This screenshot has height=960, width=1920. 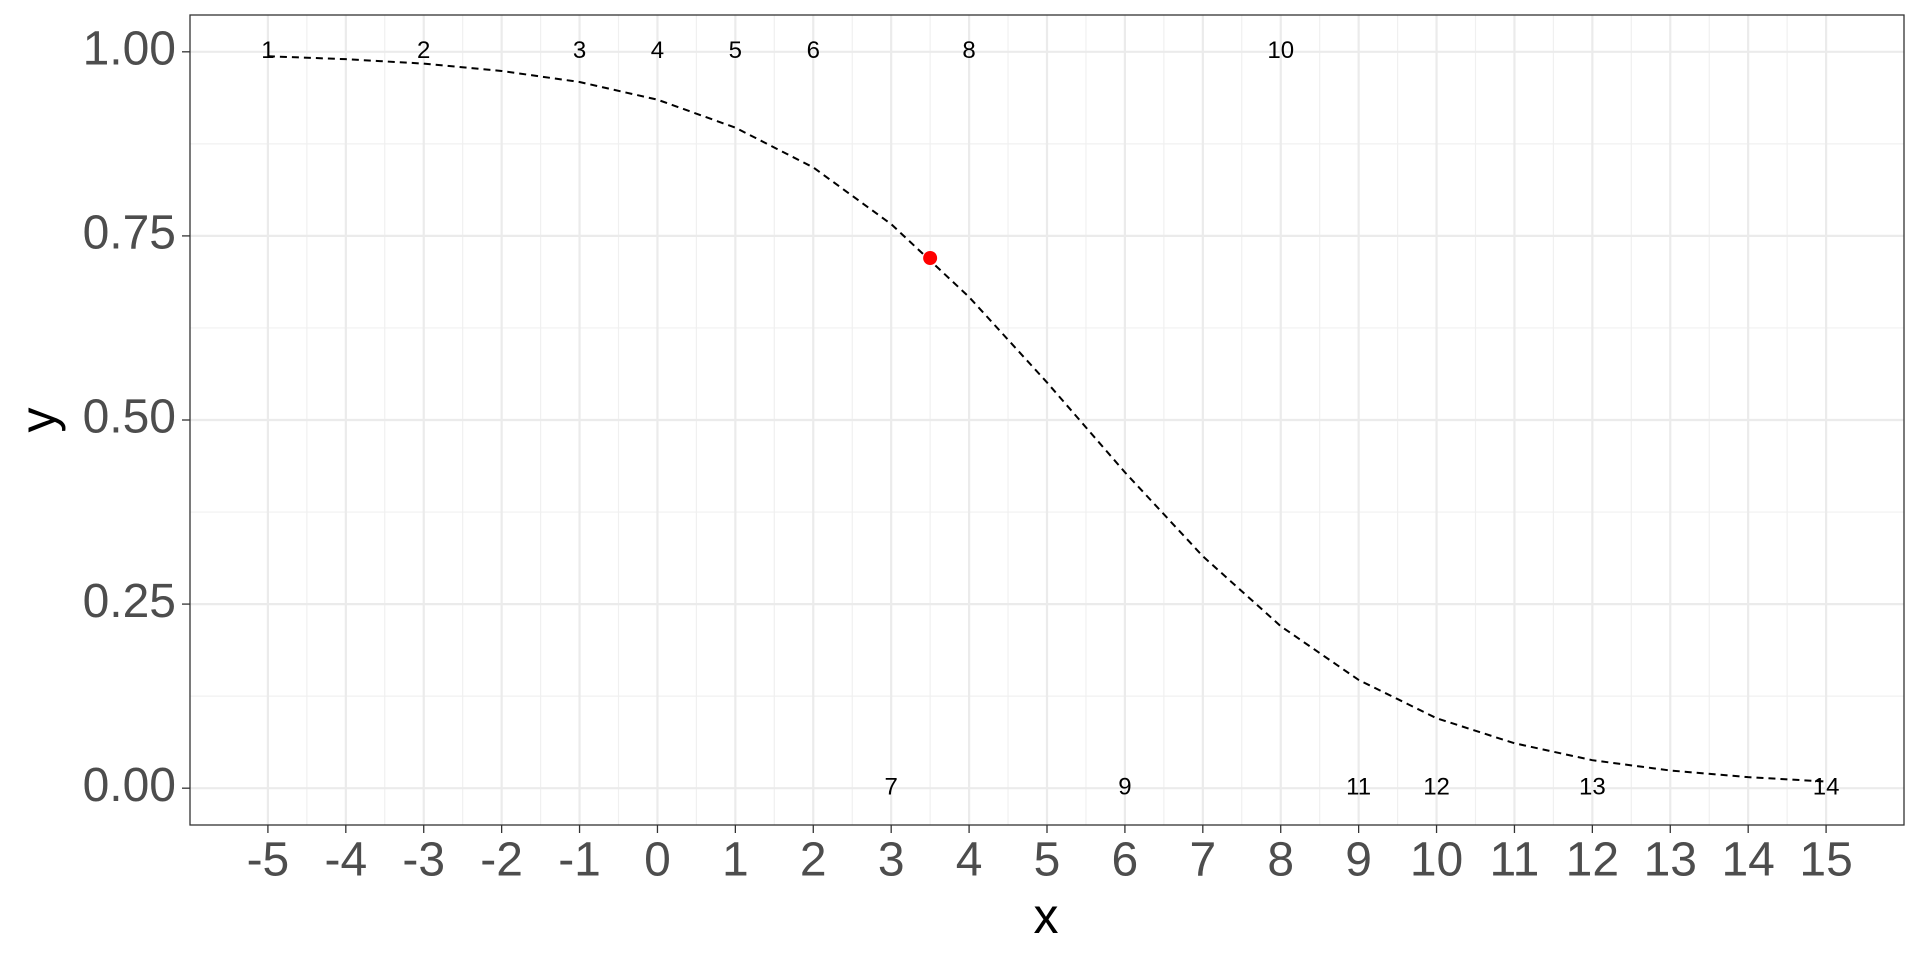 I want to click on y-tick-label: 0.75, so click(x=129, y=233).